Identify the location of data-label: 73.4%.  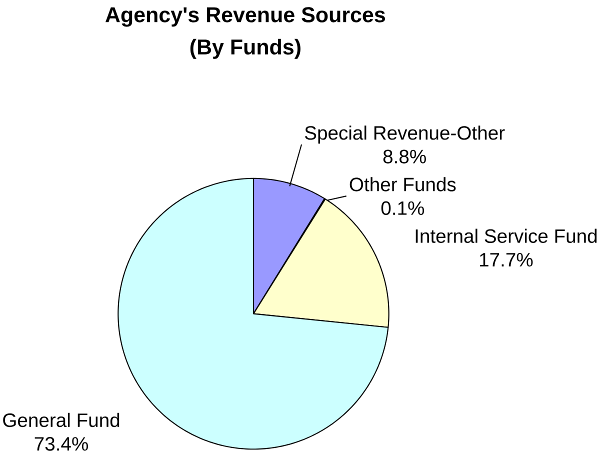
(61, 444).